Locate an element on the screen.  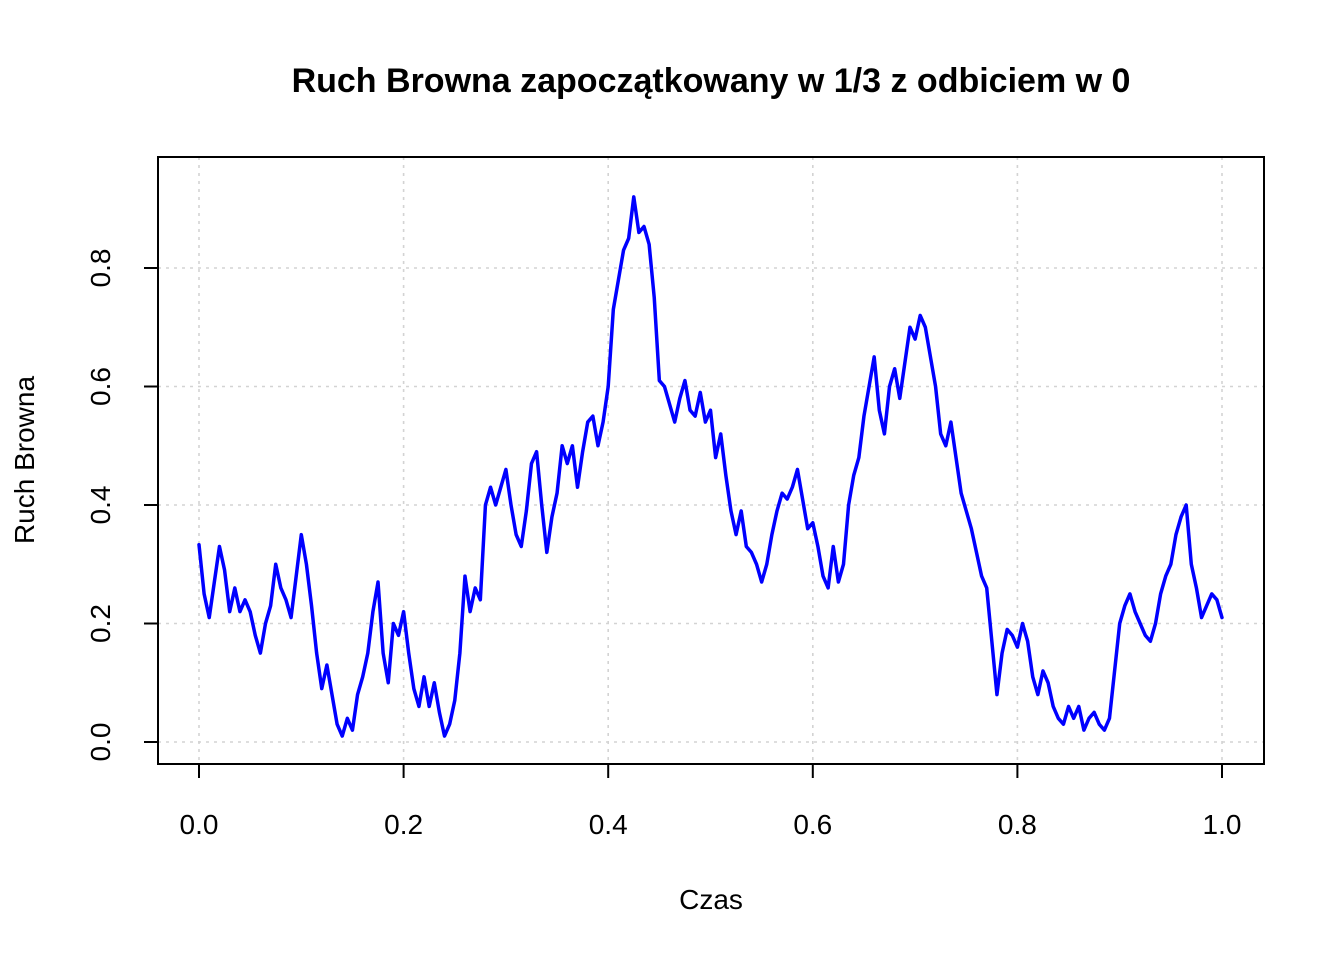
x-tick-label-1: 0.2 is located at coordinates (403, 824).